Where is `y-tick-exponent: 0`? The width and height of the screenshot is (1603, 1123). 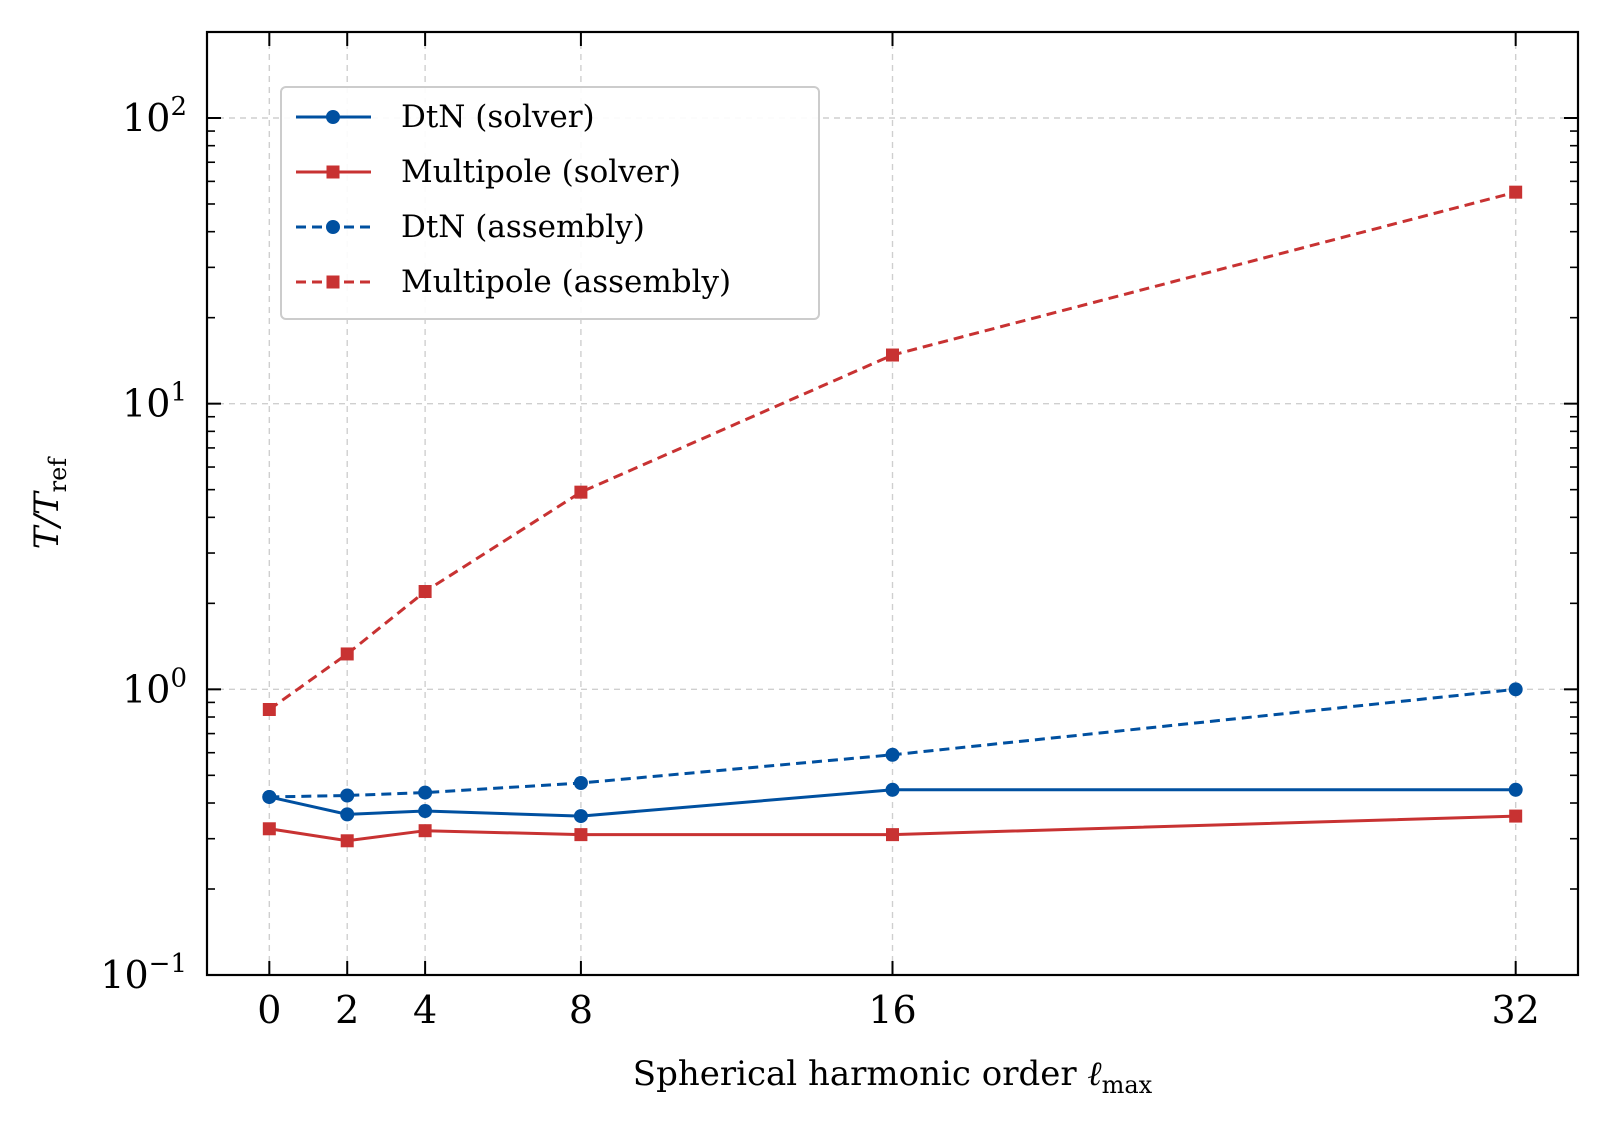
y-tick-exponent: 0 is located at coordinates (178, 678).